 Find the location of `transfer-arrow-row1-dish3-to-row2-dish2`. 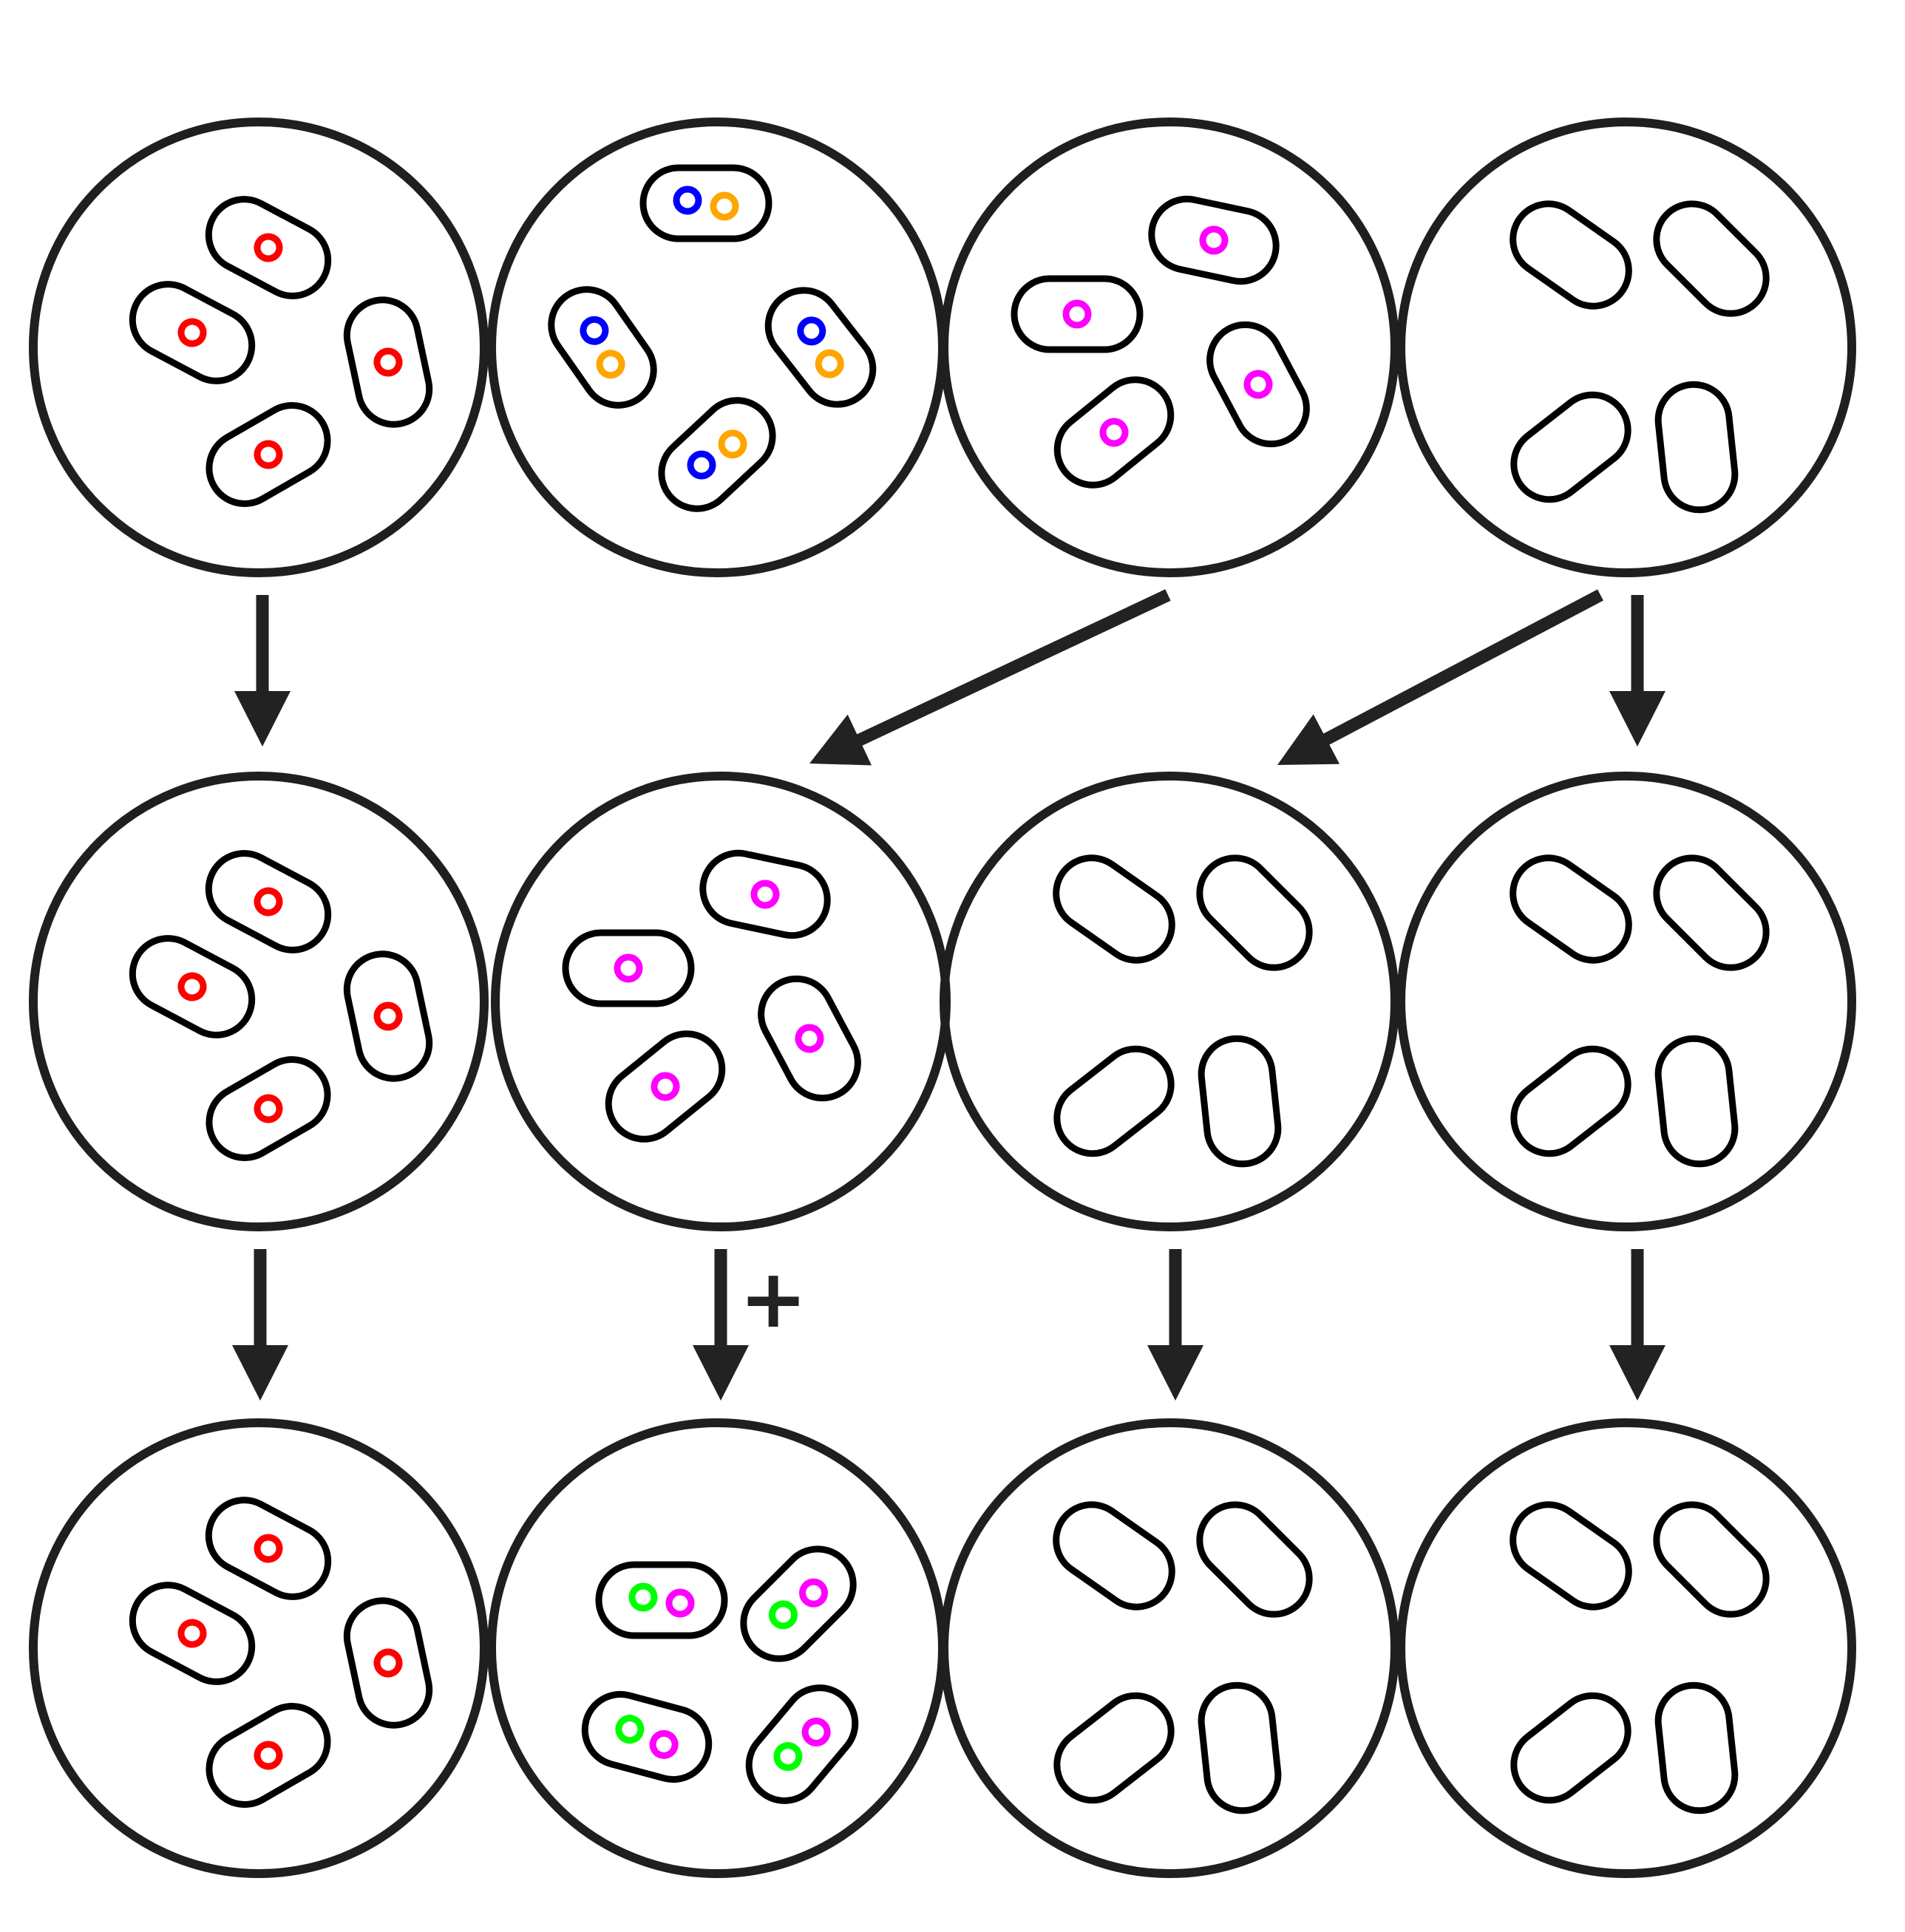

transfer-arrow-row1-dish3-to-row2-dish2 is located at coordinates (990, 677).